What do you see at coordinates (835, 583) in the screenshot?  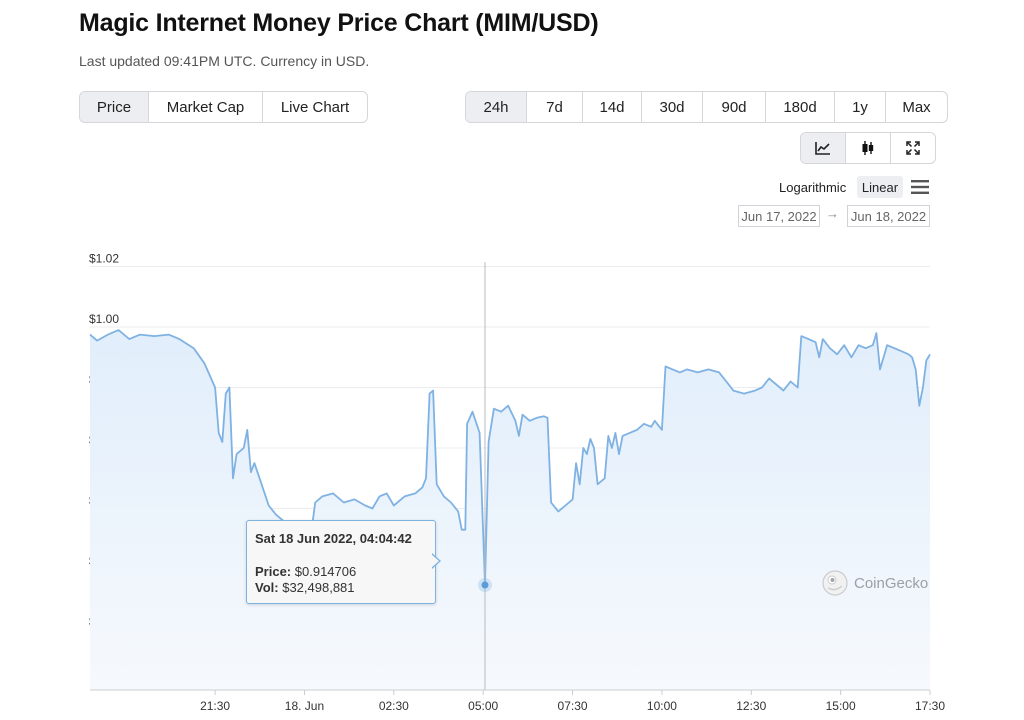 I see `gecko-logo-icon` at bounding box center [835, 583].